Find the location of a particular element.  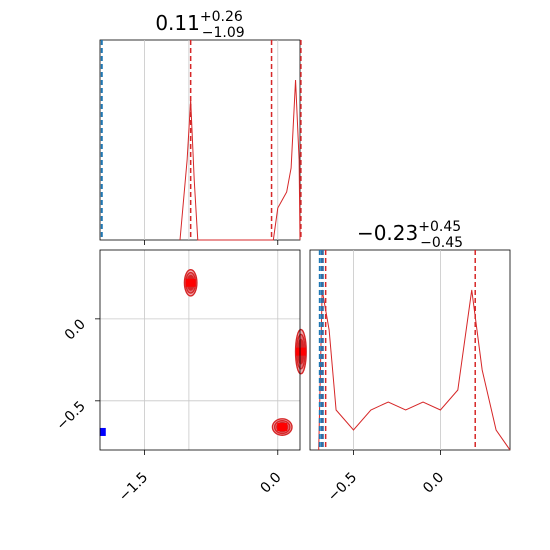

title-main: −0.23 is located at coordinates (387, 233).